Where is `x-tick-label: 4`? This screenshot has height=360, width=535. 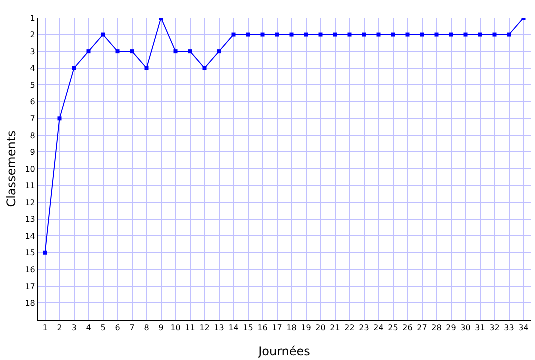 x-tick-label: 4 is located at coordinates (89, 328).